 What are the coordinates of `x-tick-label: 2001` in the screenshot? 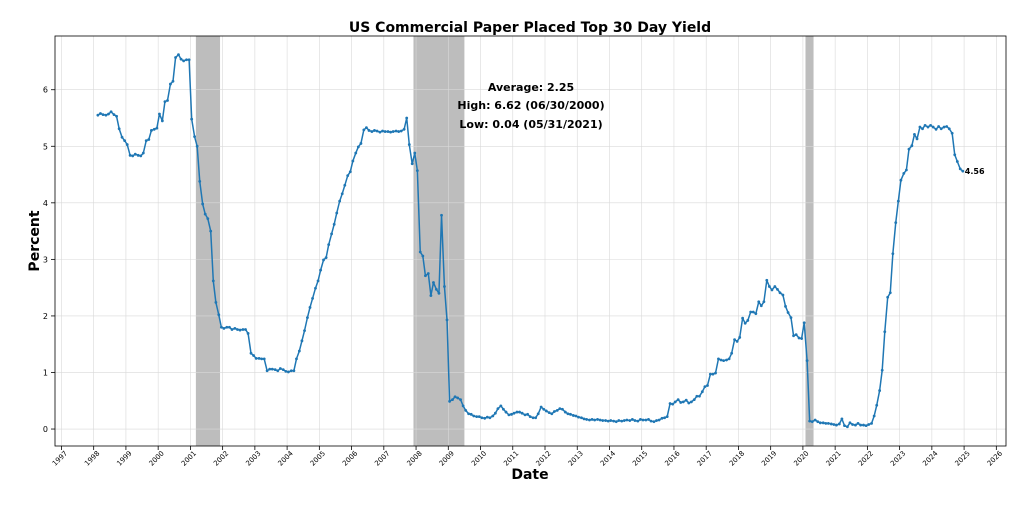 It's located at (189, 458).